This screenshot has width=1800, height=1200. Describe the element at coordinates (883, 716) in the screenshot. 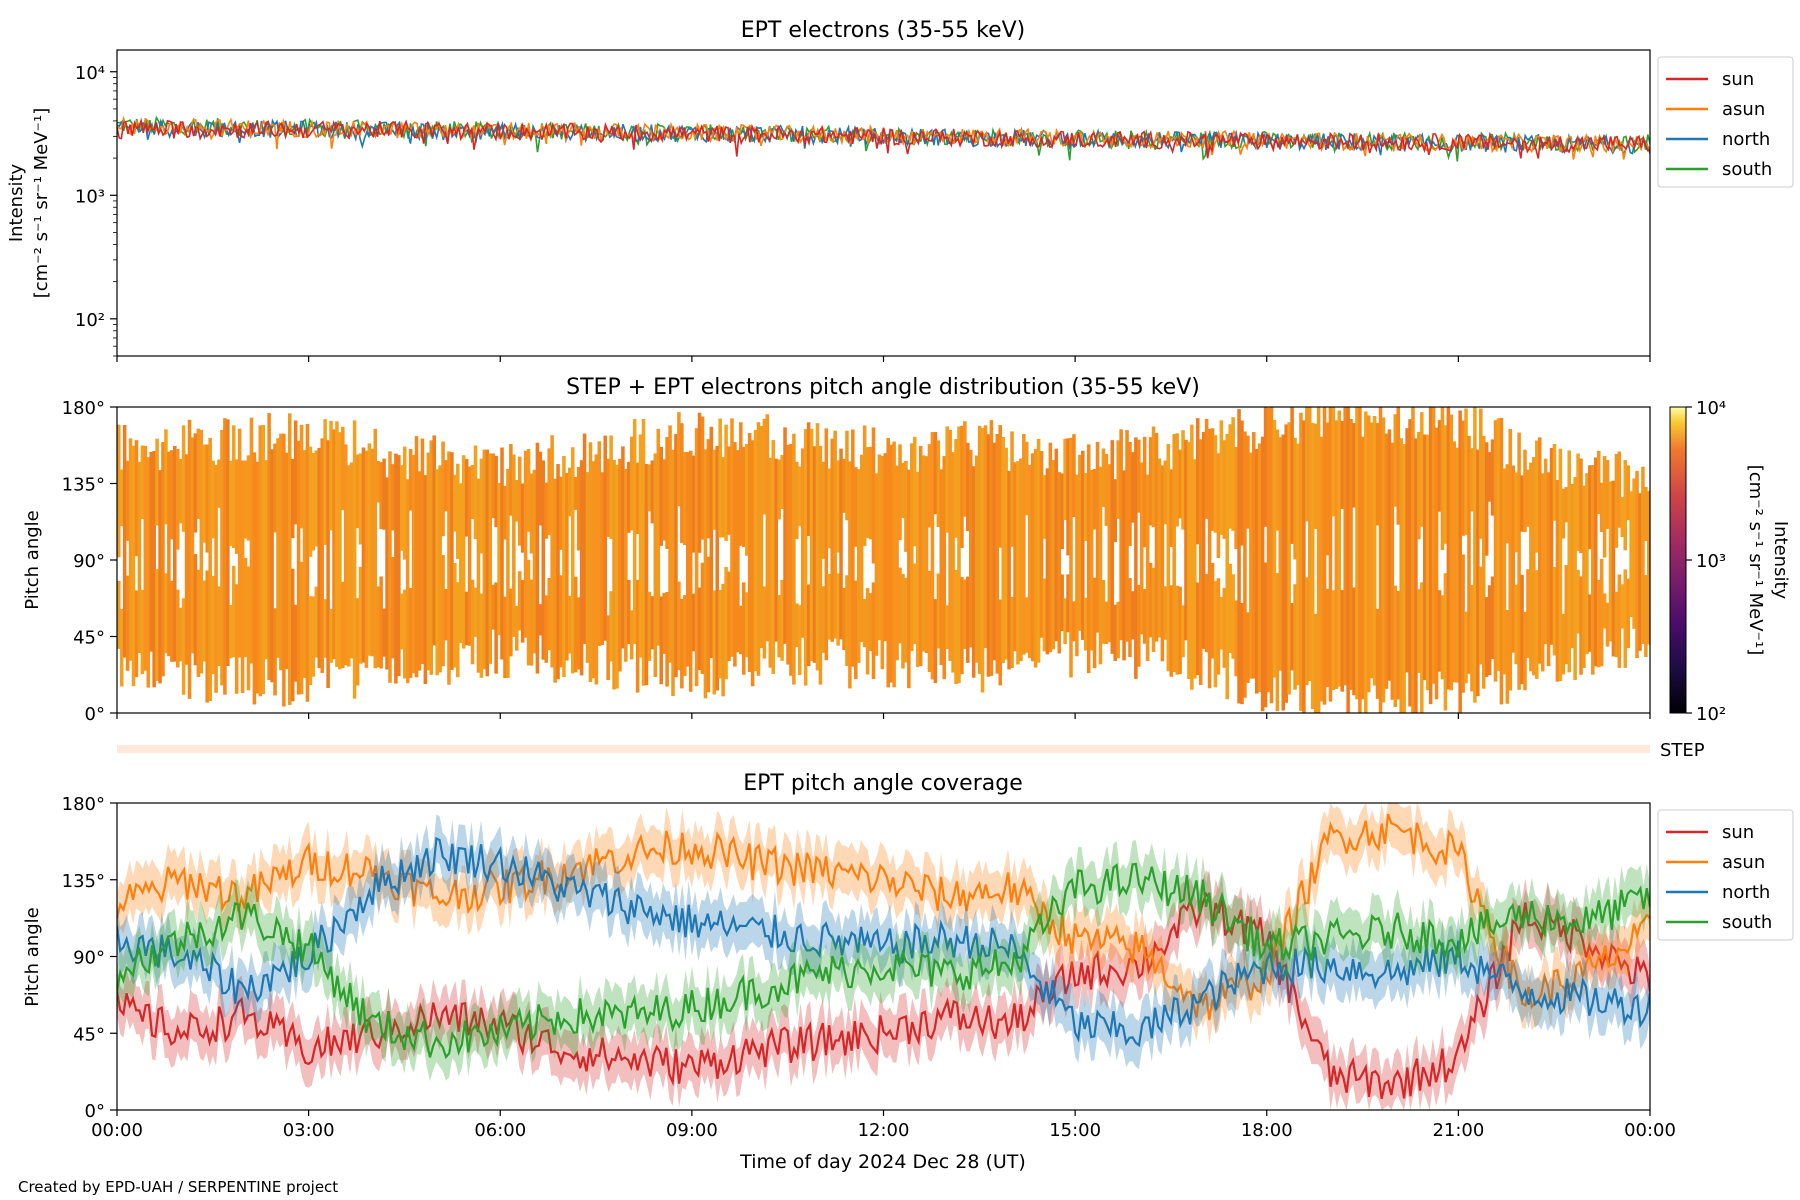

I see `panel2-x-axis` at that location.